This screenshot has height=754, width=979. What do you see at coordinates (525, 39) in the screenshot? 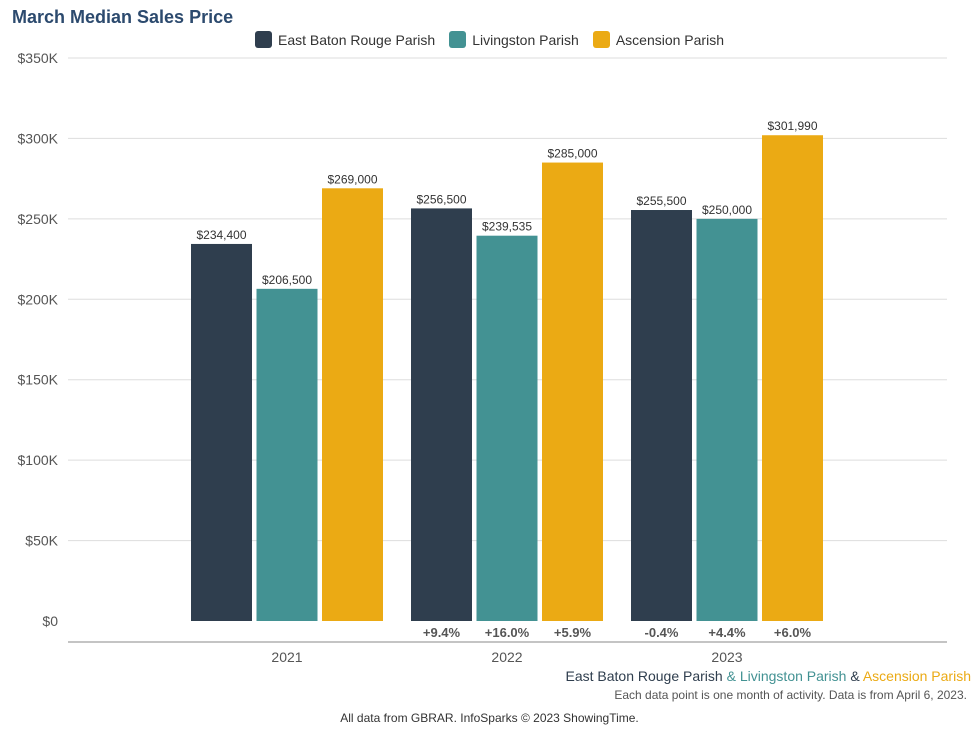
I see `legend-label-livingston: Livingston Parish` at bounding box center [525, 39].